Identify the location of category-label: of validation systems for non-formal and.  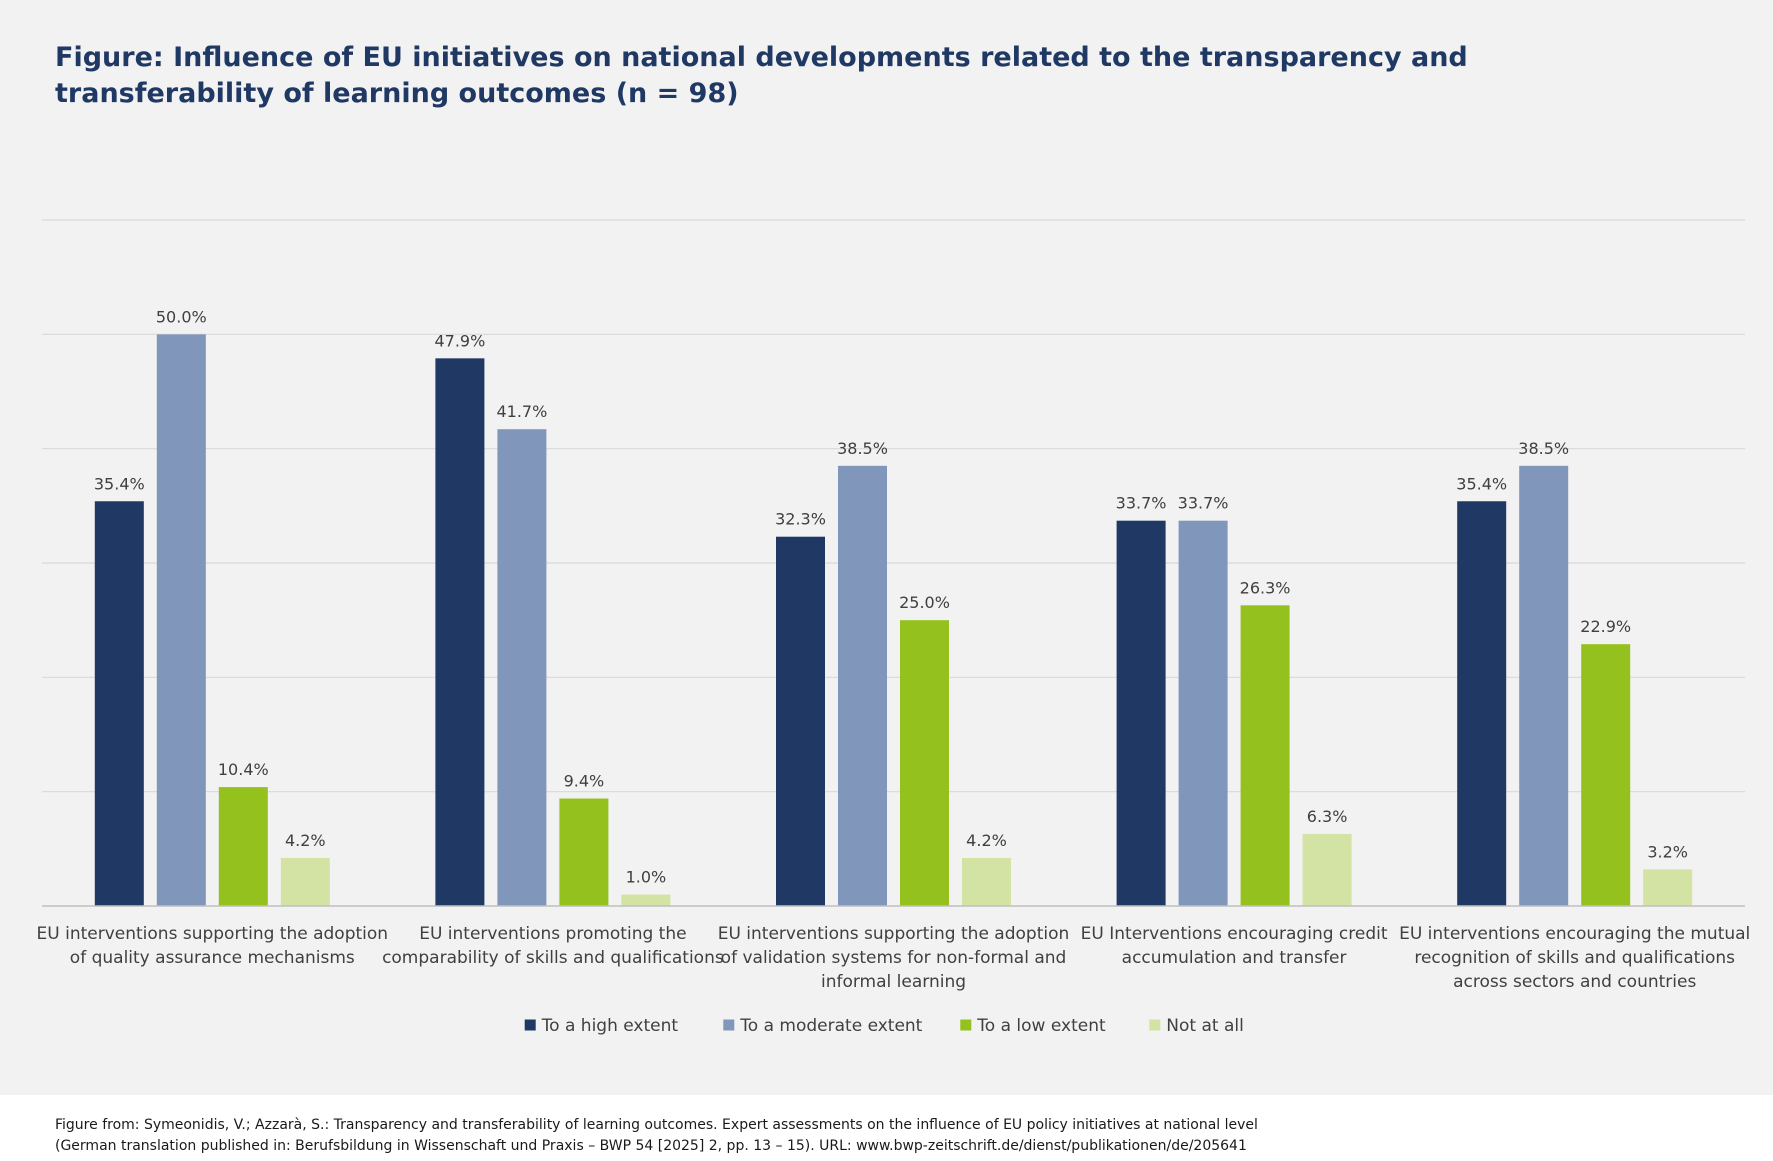
(894, 958).